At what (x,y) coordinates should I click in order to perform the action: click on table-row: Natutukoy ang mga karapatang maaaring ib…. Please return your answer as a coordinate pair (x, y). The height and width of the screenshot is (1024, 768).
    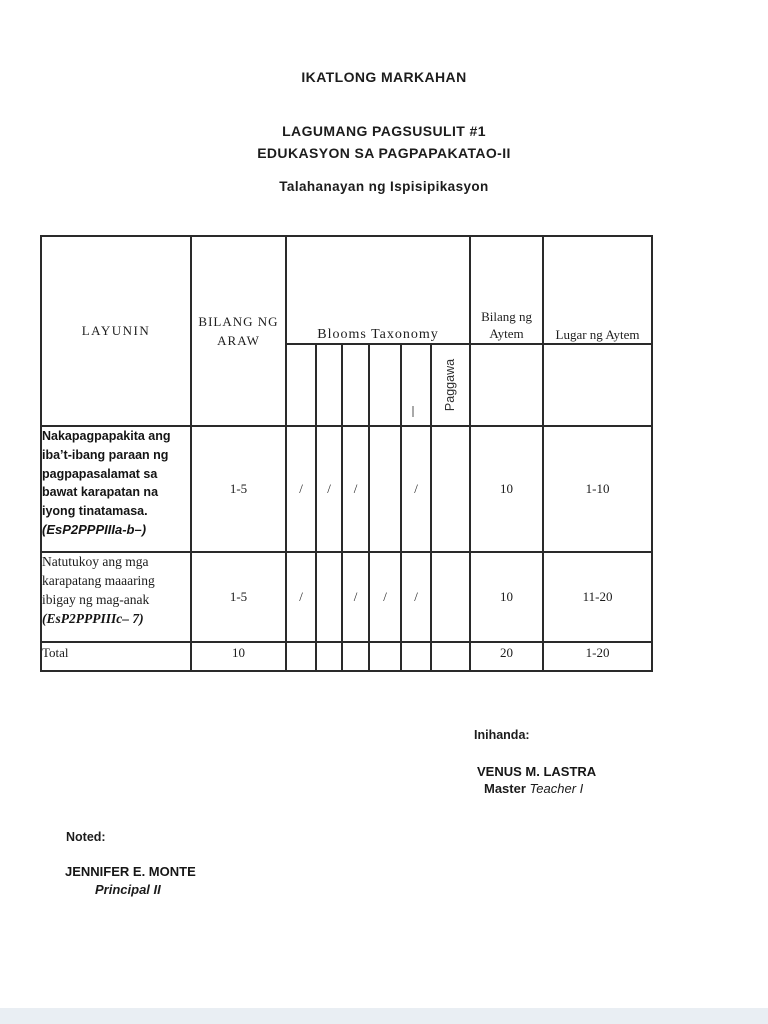
    Looking at the image, I should click on (347, 597).